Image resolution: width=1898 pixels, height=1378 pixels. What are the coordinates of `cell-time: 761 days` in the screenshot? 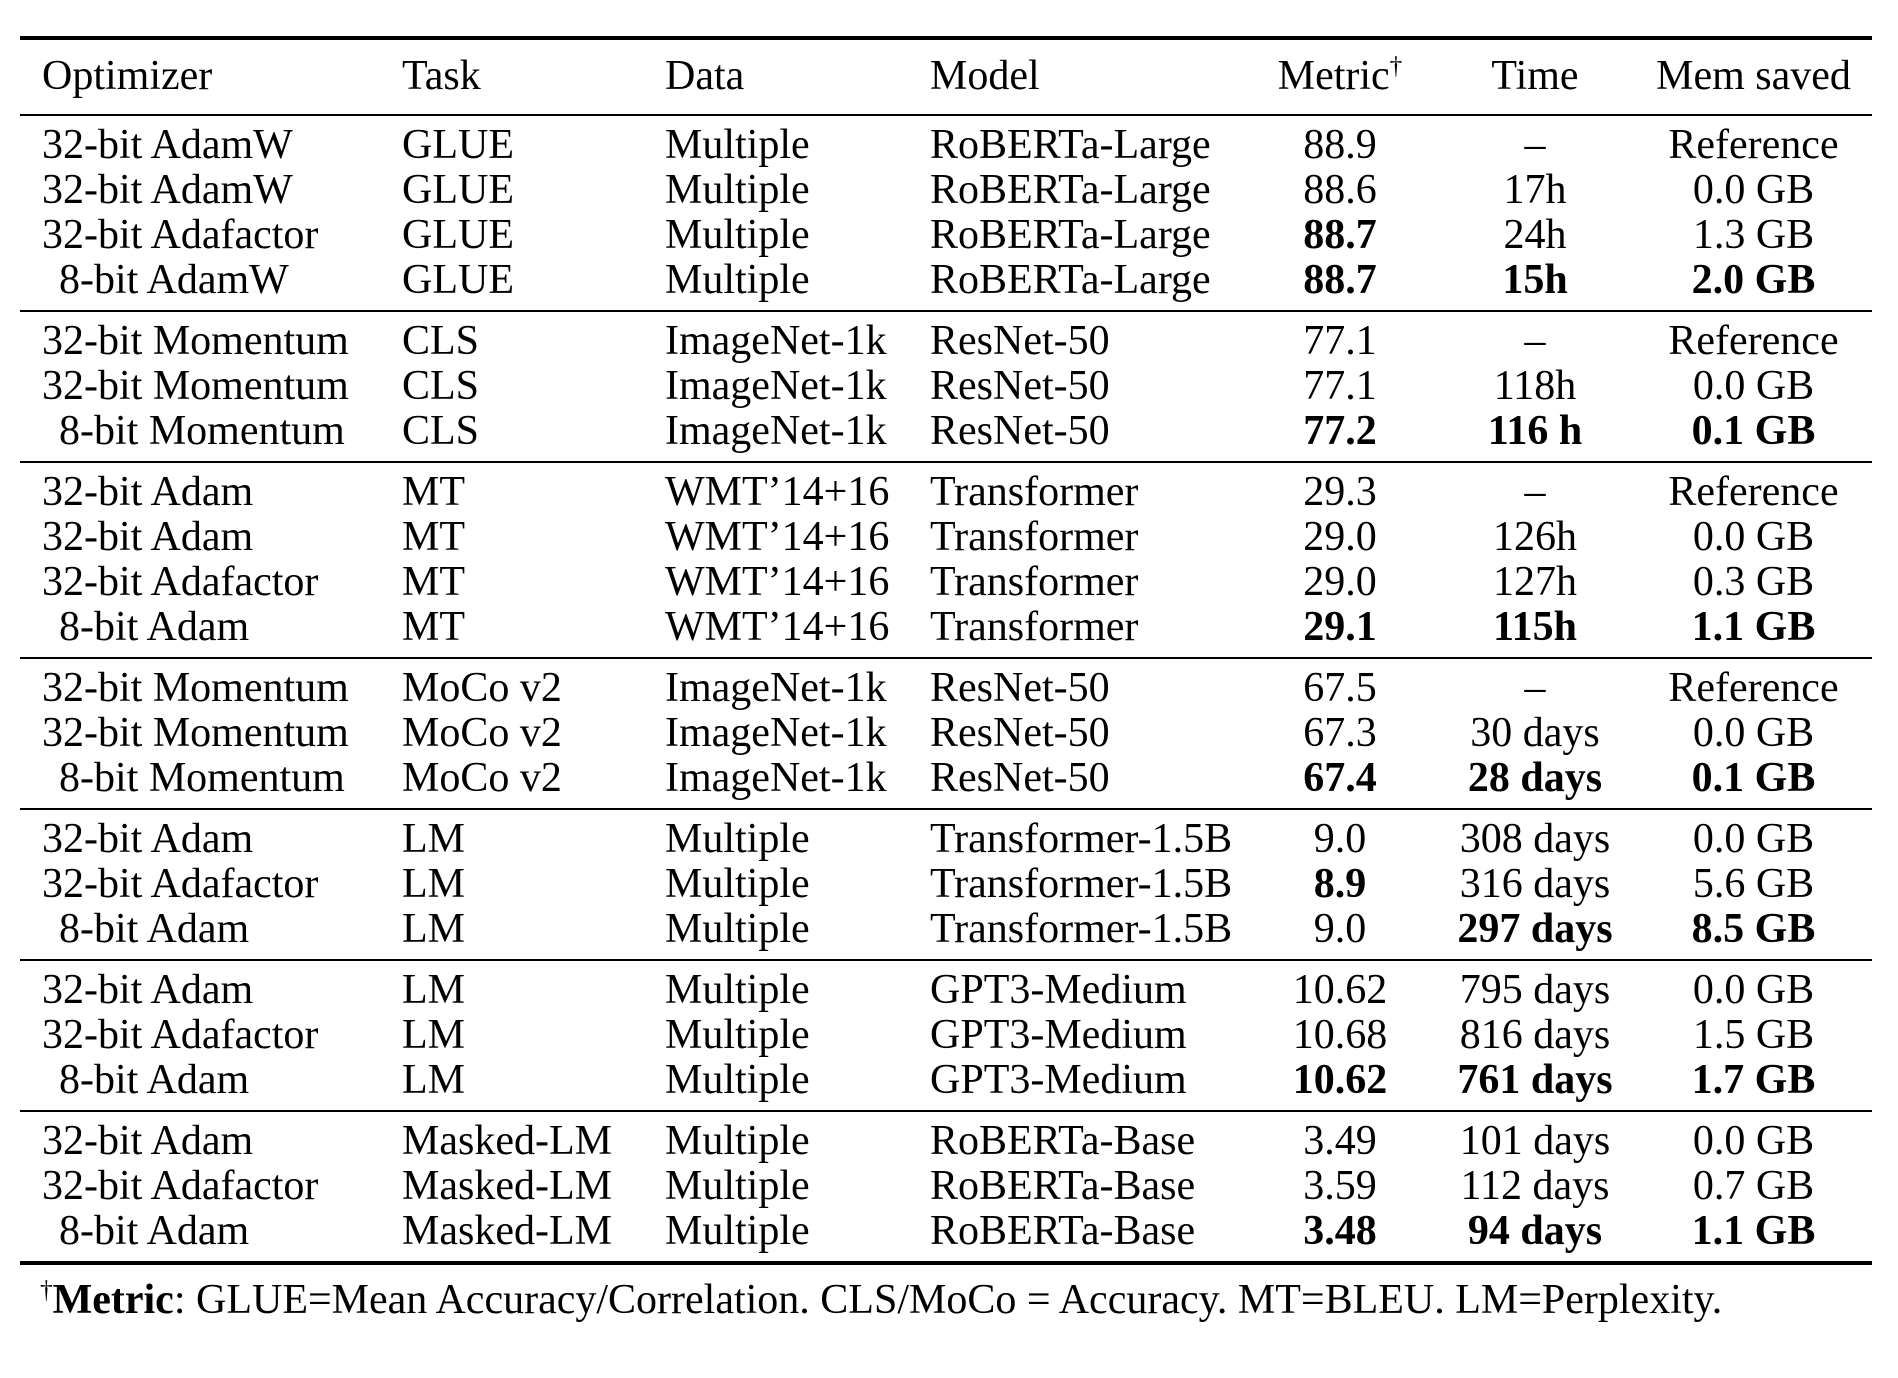 It's located at (1535, 1080).